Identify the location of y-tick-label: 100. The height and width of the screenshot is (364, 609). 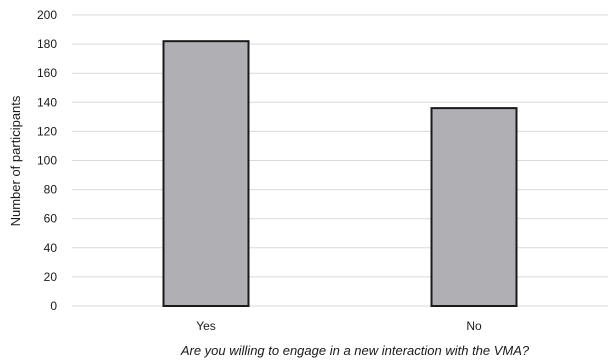
(47, 161).